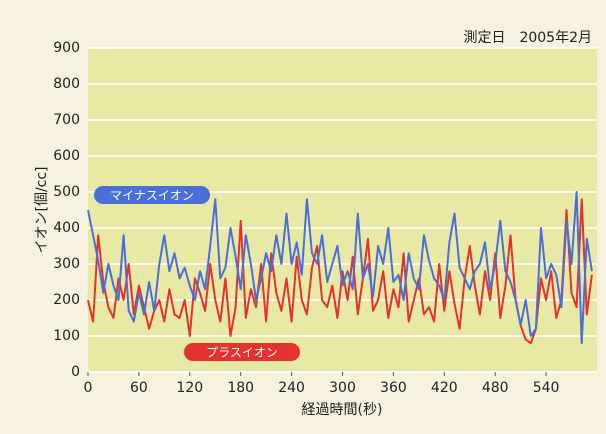  Describe the element at coordinates (444, 388) in the screenshot. I see `x-tick-label: 420` at that location.